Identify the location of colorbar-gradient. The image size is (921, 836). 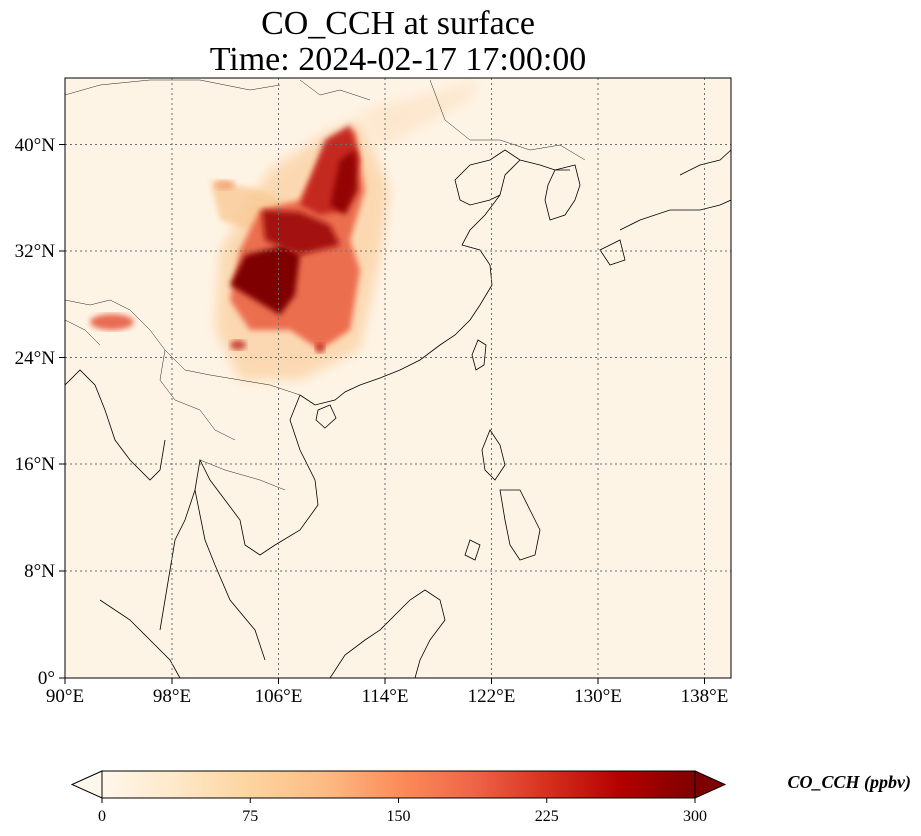
(398, 784).